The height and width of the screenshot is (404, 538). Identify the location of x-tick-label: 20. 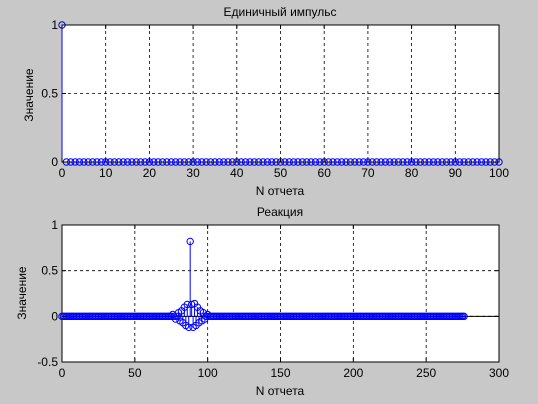
(150, 173).